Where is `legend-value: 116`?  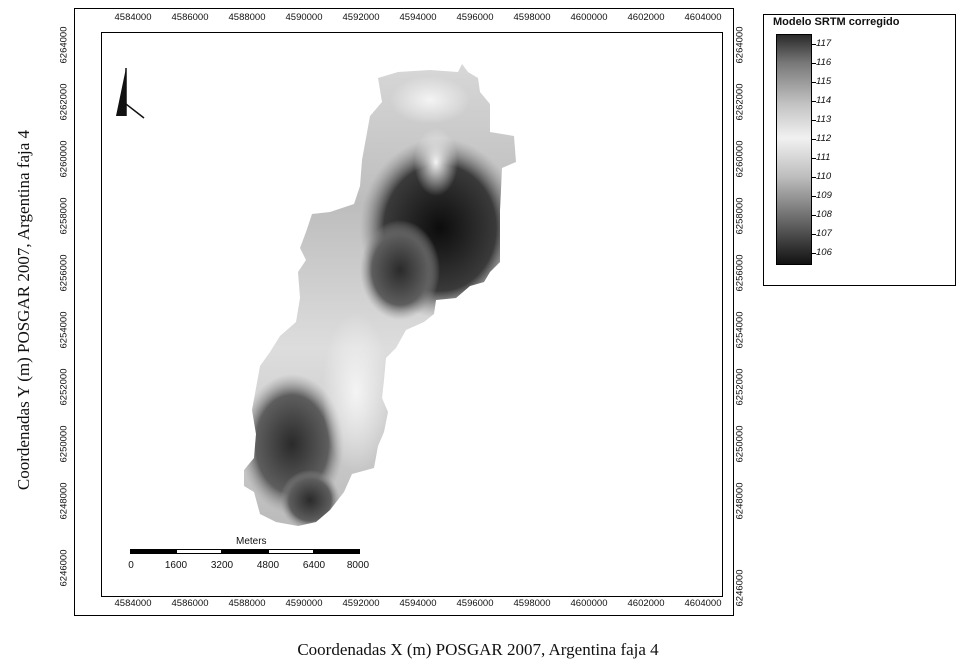 legend-value: 116 is located at coordinates (824, 62).